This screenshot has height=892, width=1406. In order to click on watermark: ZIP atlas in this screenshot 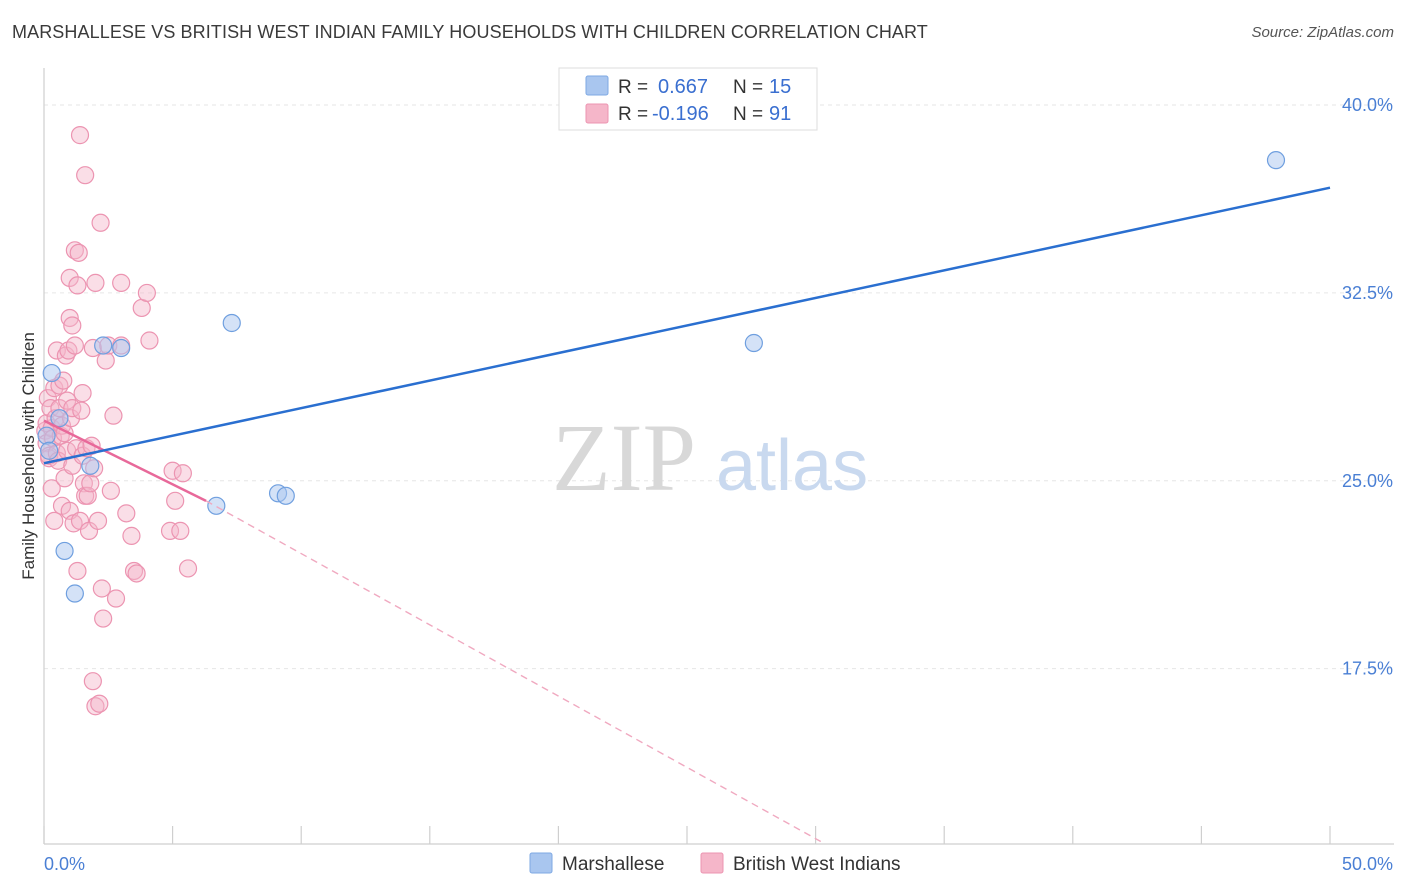, I will do `click(710, 457)`.